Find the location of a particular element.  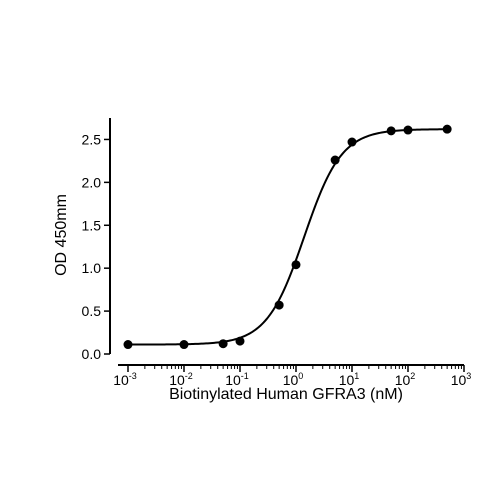

x-axis: 10⁻³ 10⁻² 10⁻¹ 10⁰ 10¹ 10² 10³ is located at coordinates (292, 376).